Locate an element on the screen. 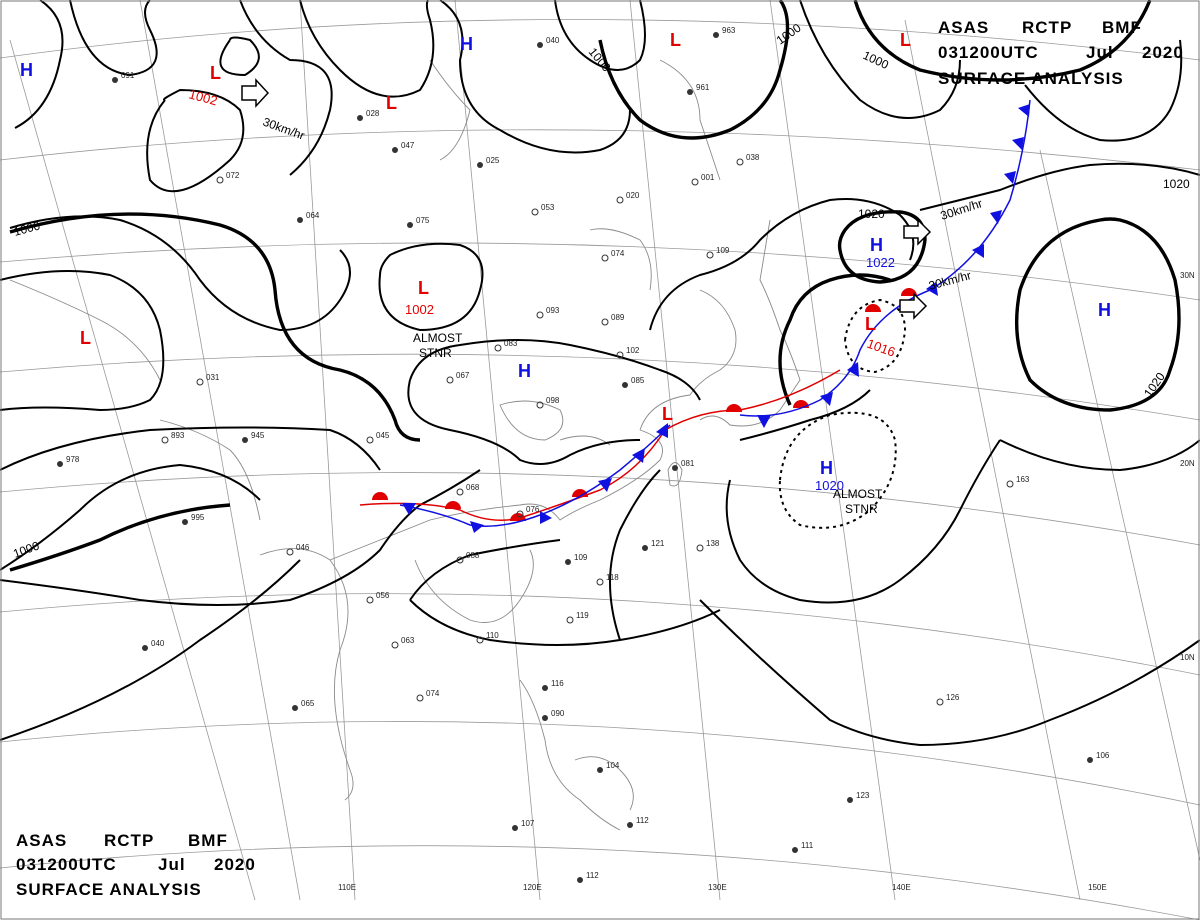 The height and width of the screenshot is (920, 1200). svg-text: SURFACE ANALYSIS is located at coordinates (1031, 78).